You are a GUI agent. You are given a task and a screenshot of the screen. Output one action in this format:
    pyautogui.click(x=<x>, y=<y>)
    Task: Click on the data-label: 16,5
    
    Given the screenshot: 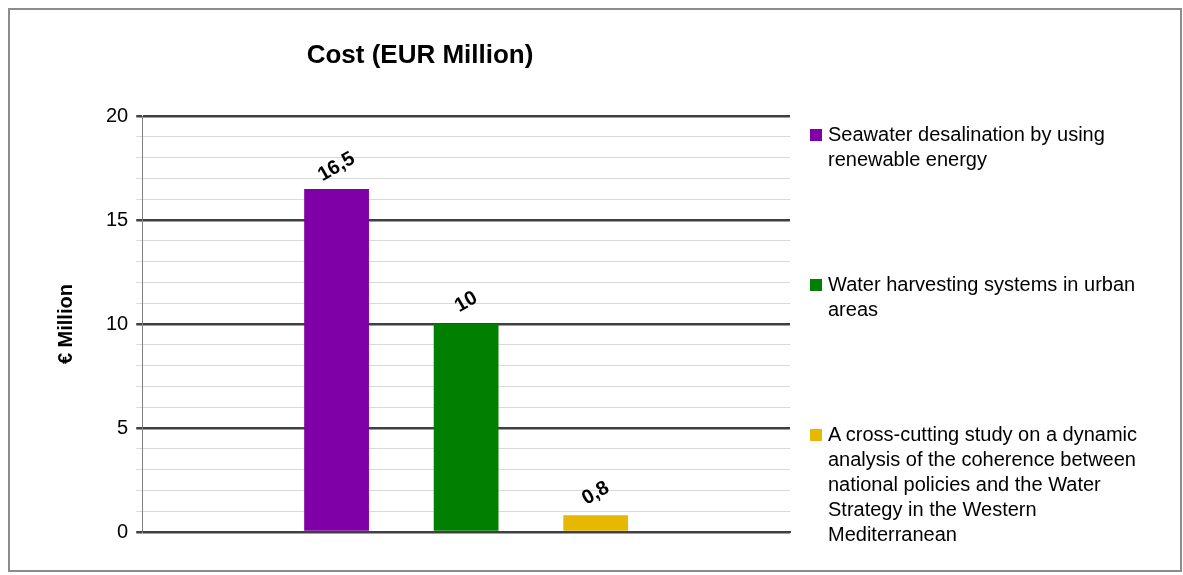 What is the action you would take?
    pyautogui.click(x=336, y=165)
    